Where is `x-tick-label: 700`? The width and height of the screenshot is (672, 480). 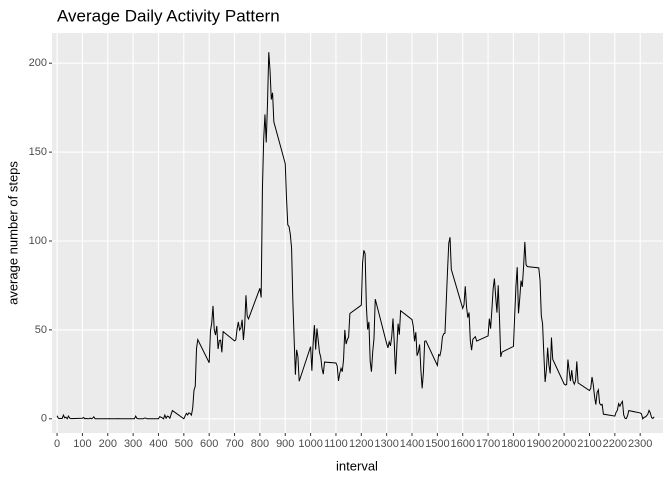
x-tick-label: 700 is located at coordinates (234, 444).